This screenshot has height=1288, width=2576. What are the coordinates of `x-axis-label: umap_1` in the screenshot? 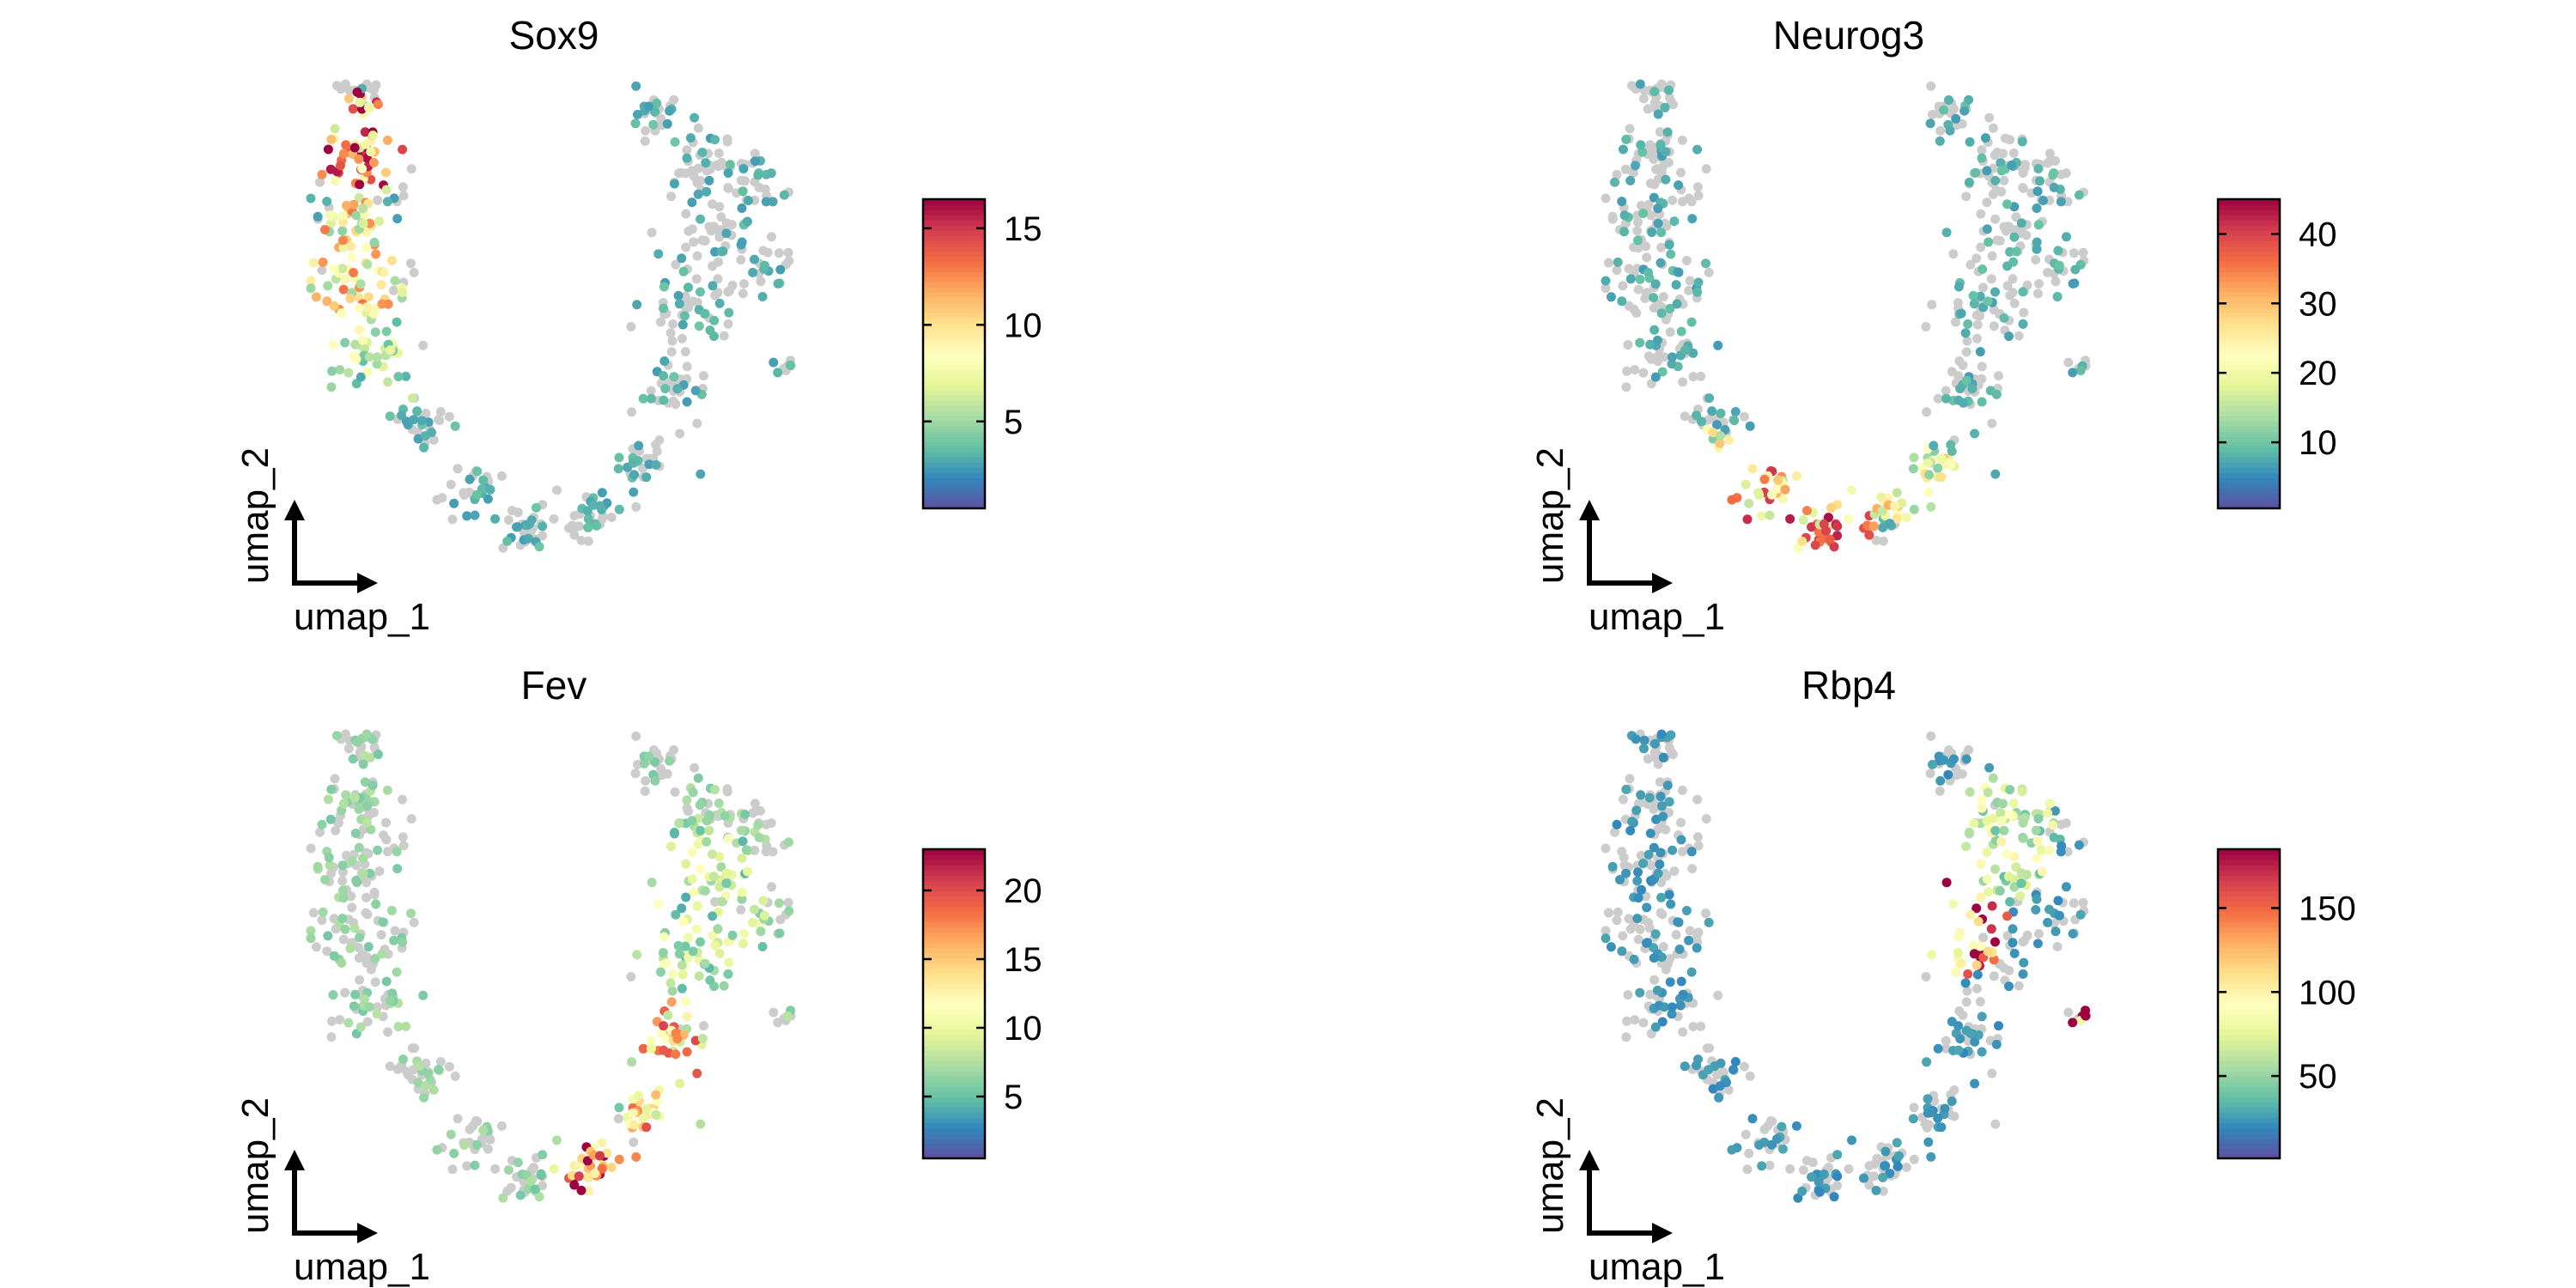 It's located at (362, 617).